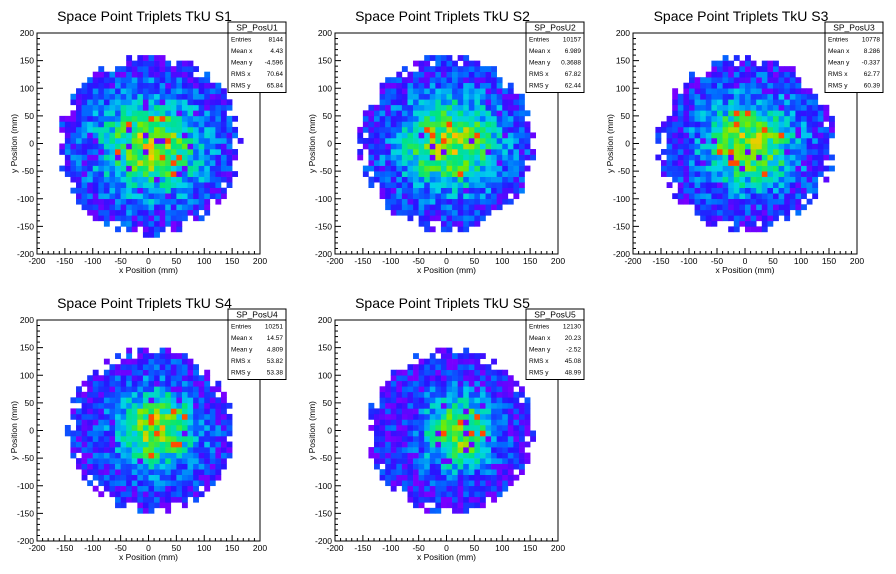  Describe the element at coordinates (144, 303) in the screenshot. I see `chart-title: Space Point Triplets TkU S4` at that location.